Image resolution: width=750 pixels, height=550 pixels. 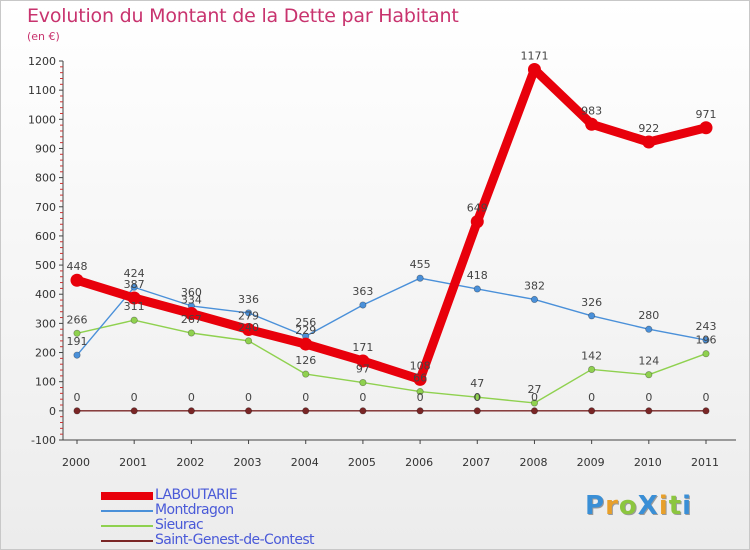 What do you see at coordinates (196, 495) in the screenshot?
I see `legend-label: LABOUTARIE` at bounding box center [196, 495].